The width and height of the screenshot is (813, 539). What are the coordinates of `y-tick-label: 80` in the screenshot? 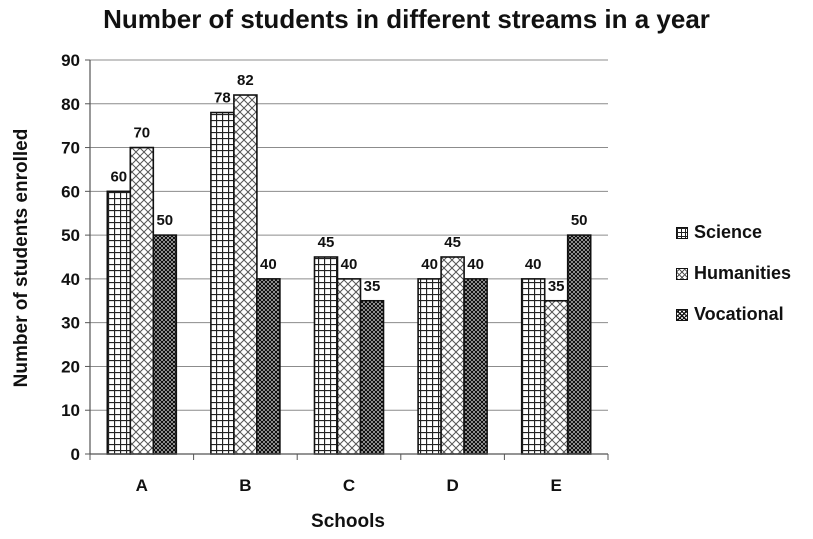 It's located at (70, 104).